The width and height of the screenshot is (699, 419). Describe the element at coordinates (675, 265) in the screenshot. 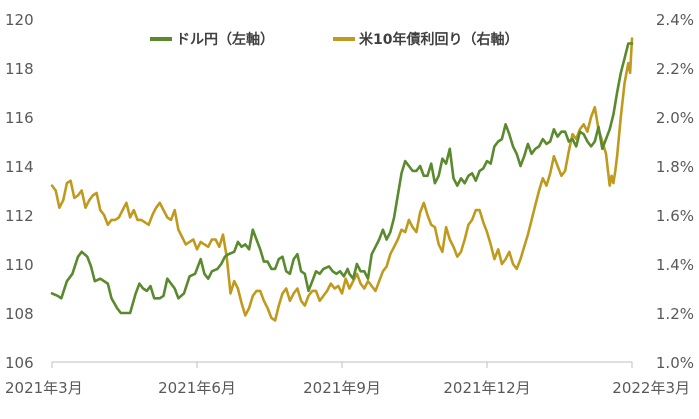

I see `y-right-tick-label: 1.4%` at that location.